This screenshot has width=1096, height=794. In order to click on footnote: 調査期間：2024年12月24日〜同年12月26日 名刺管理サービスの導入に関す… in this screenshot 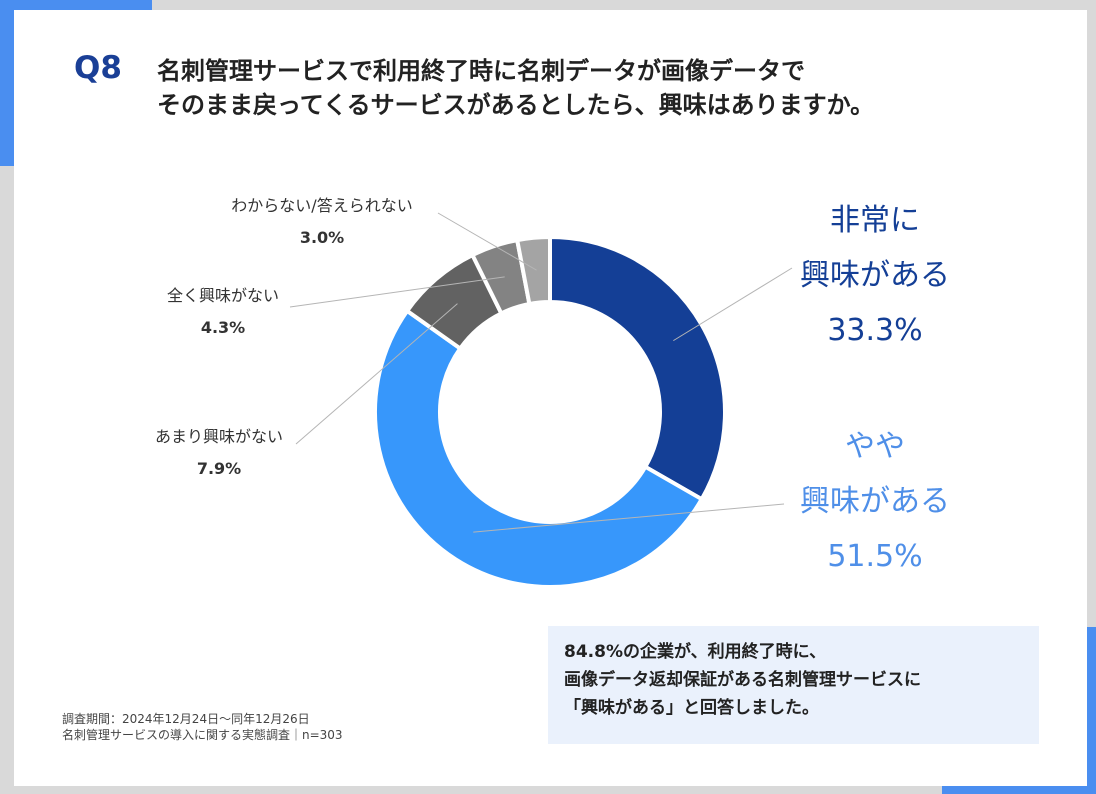, I will do `click(202, 727)`.